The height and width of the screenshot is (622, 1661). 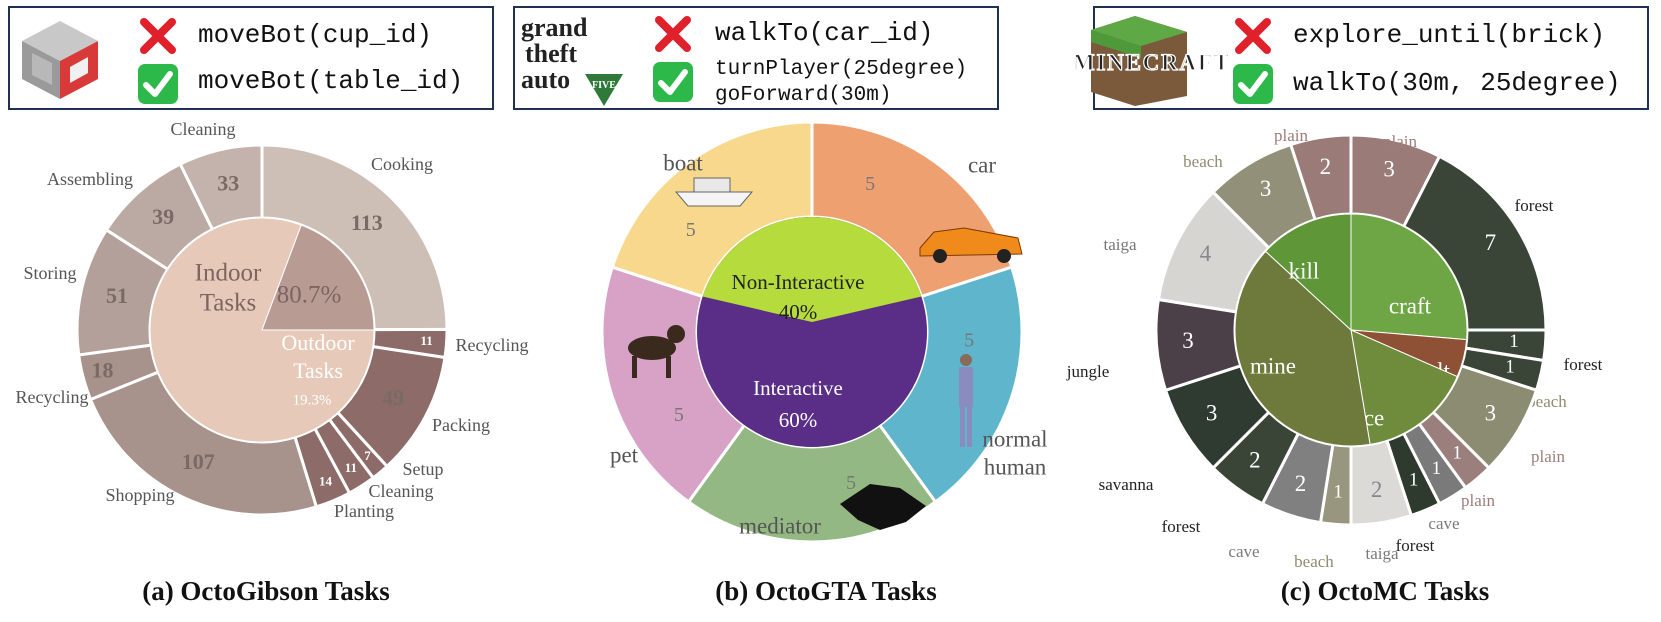 I want to click on wrong-action-text: walkTo(car_id), so click(x=824, y=33).